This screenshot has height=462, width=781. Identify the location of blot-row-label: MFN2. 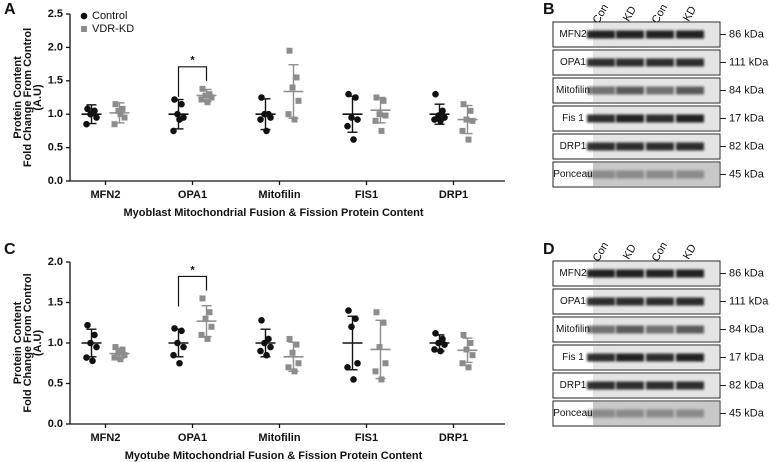
(573, 34).